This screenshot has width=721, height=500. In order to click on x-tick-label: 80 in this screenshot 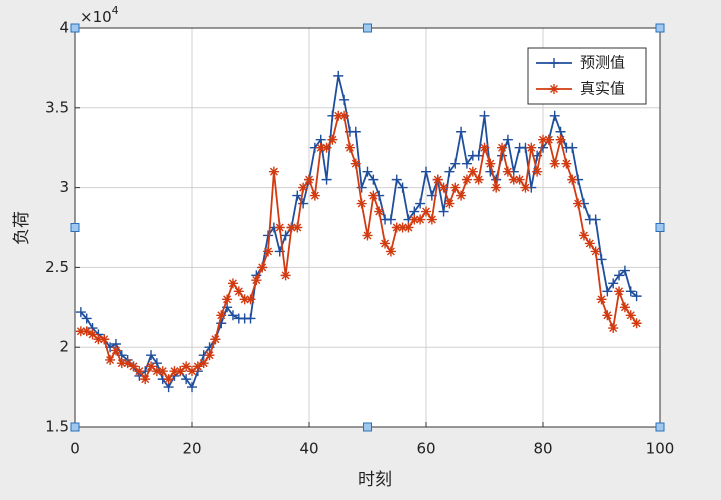, I will do `click(542, 449)`.